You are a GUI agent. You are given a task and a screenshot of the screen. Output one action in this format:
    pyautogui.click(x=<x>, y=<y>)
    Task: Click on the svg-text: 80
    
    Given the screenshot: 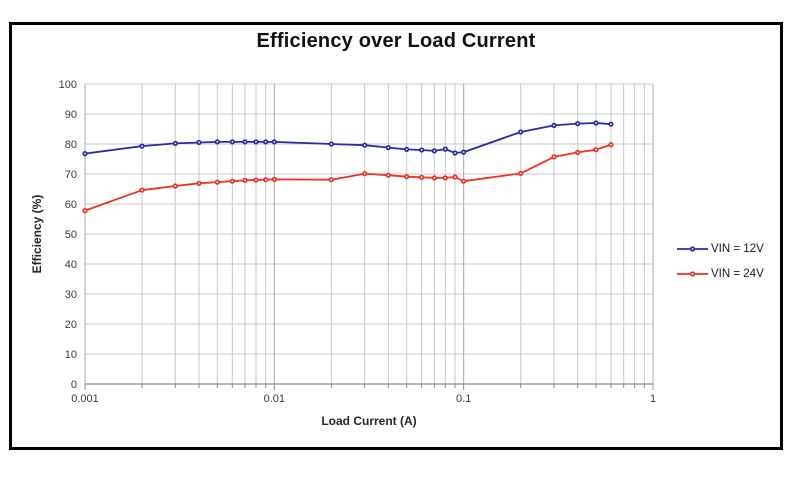 What is the action you would take?
    pyautogui.click(x=71, y=145)
    